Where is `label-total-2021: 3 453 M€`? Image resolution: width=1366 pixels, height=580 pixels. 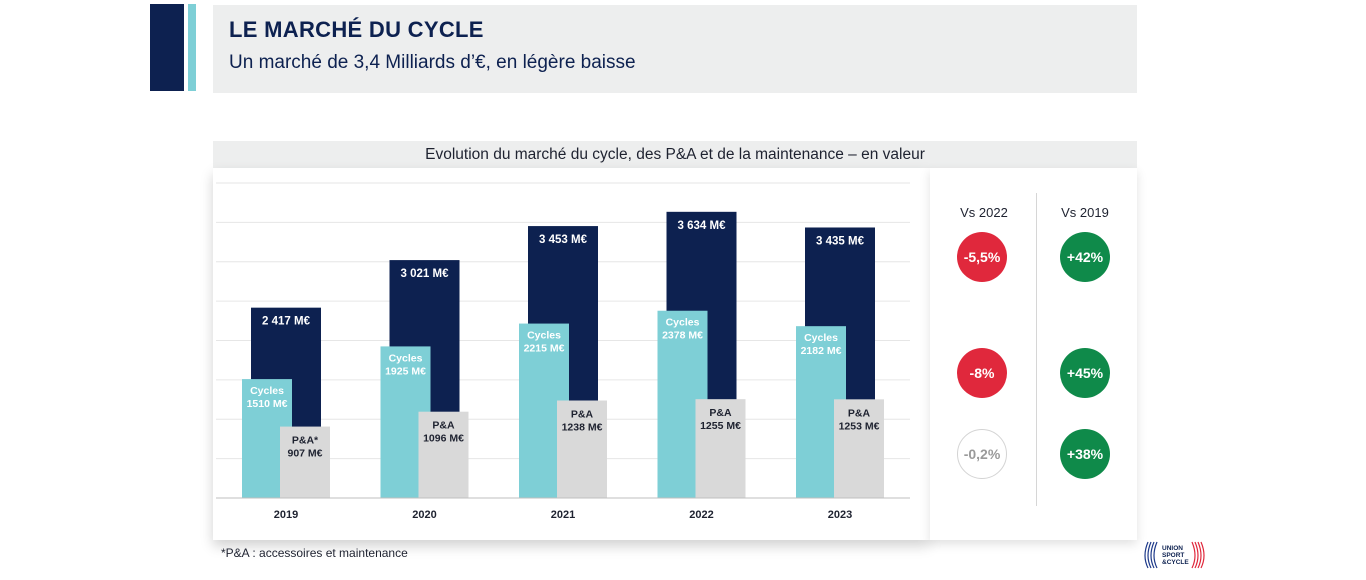
label-total-2021: 3 453 M€ is located at coordinates (563, 240).